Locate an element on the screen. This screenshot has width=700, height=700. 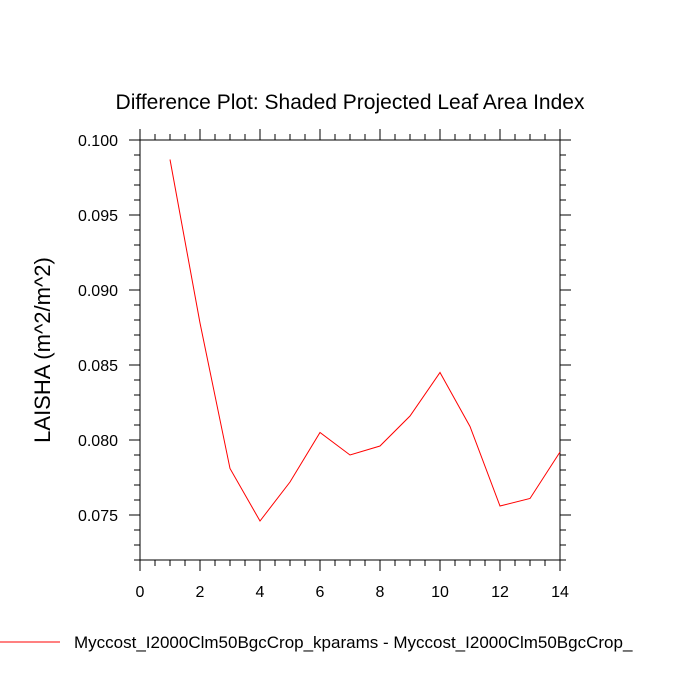
y-tick-label: 0.090 is located at coordinates (98, 291).